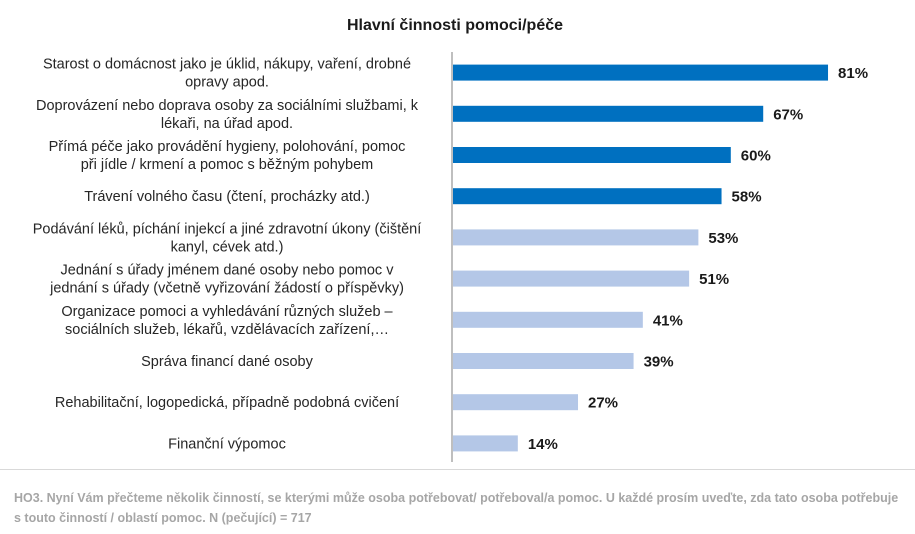  What do you see at coordinates (659, 362) in the screenshot?
I see `value-label-8: 39%` at bounding box center [659, 362].